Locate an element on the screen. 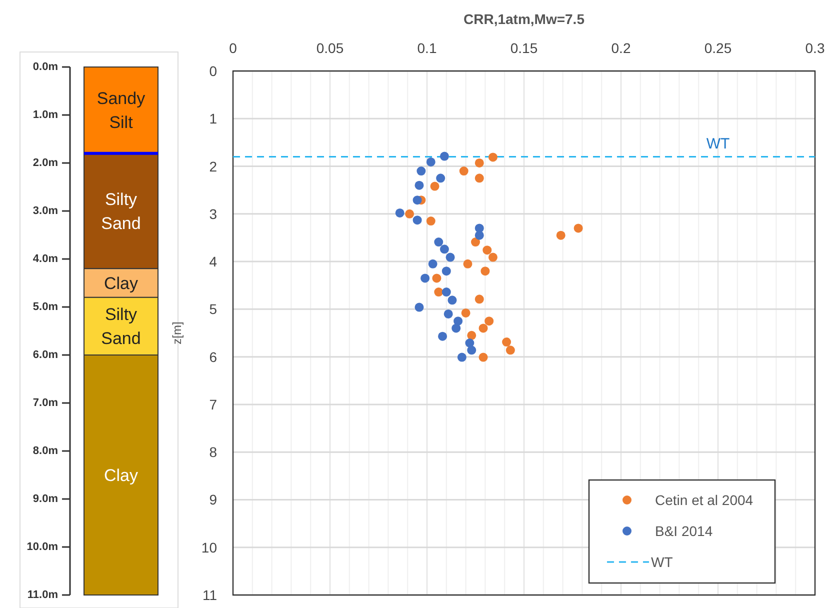  y-tick-label: 6 is located at coordinates (213, 356).